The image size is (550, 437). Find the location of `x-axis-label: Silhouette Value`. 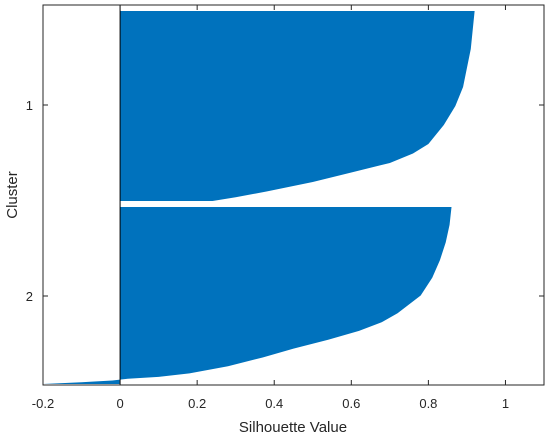

x-axis-label: Silhouette Value is located at coordinates (293, 427).